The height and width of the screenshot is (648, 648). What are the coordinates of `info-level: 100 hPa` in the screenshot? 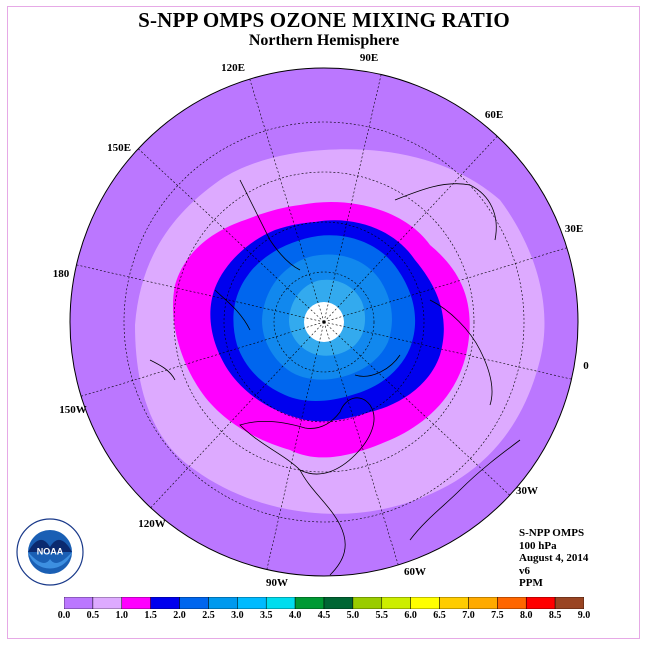 It's located at (538, 545).